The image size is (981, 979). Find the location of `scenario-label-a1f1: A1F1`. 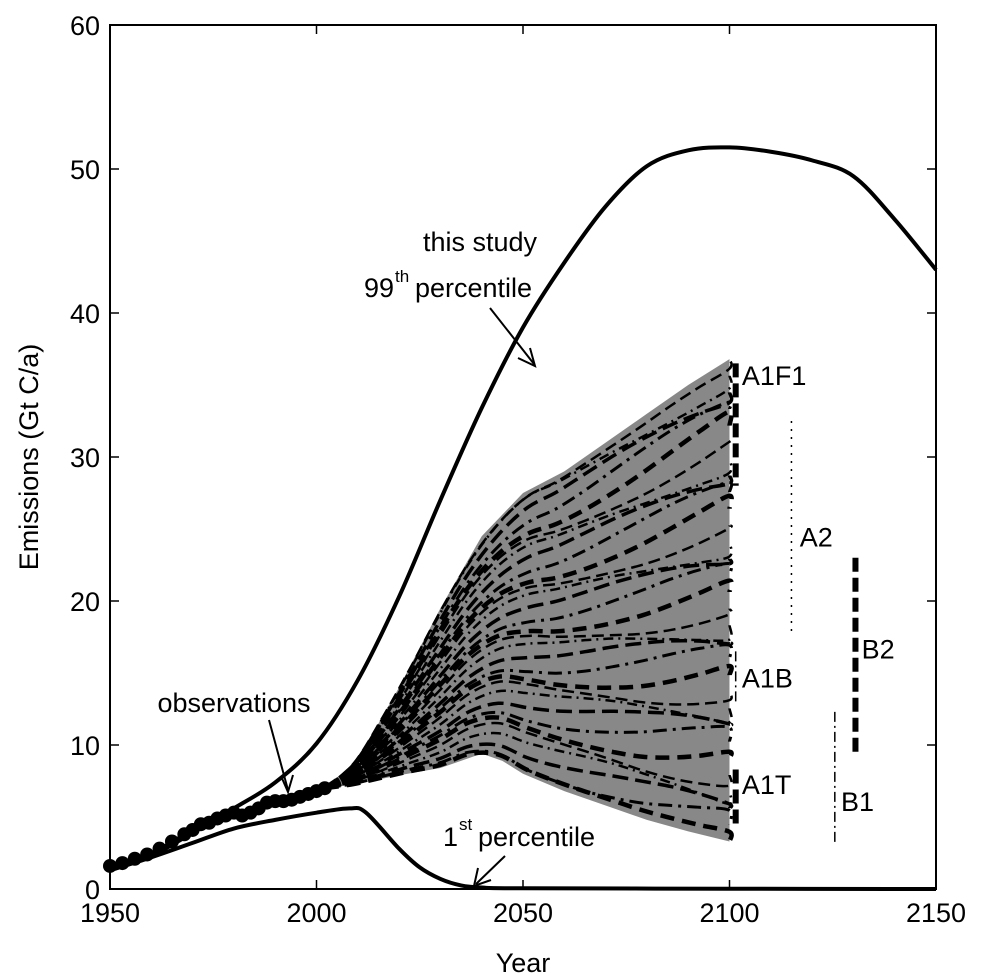

scenario-label-a1f1: A1F1 is located at coordinates (774, 376).